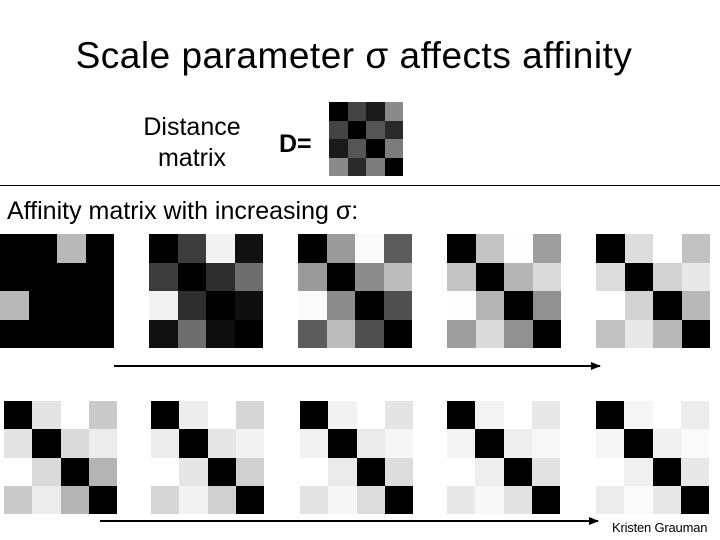 Image resolution: width=720 pixels, height=540 pixels. I want to click on distance-matrix, so click(366, 139).